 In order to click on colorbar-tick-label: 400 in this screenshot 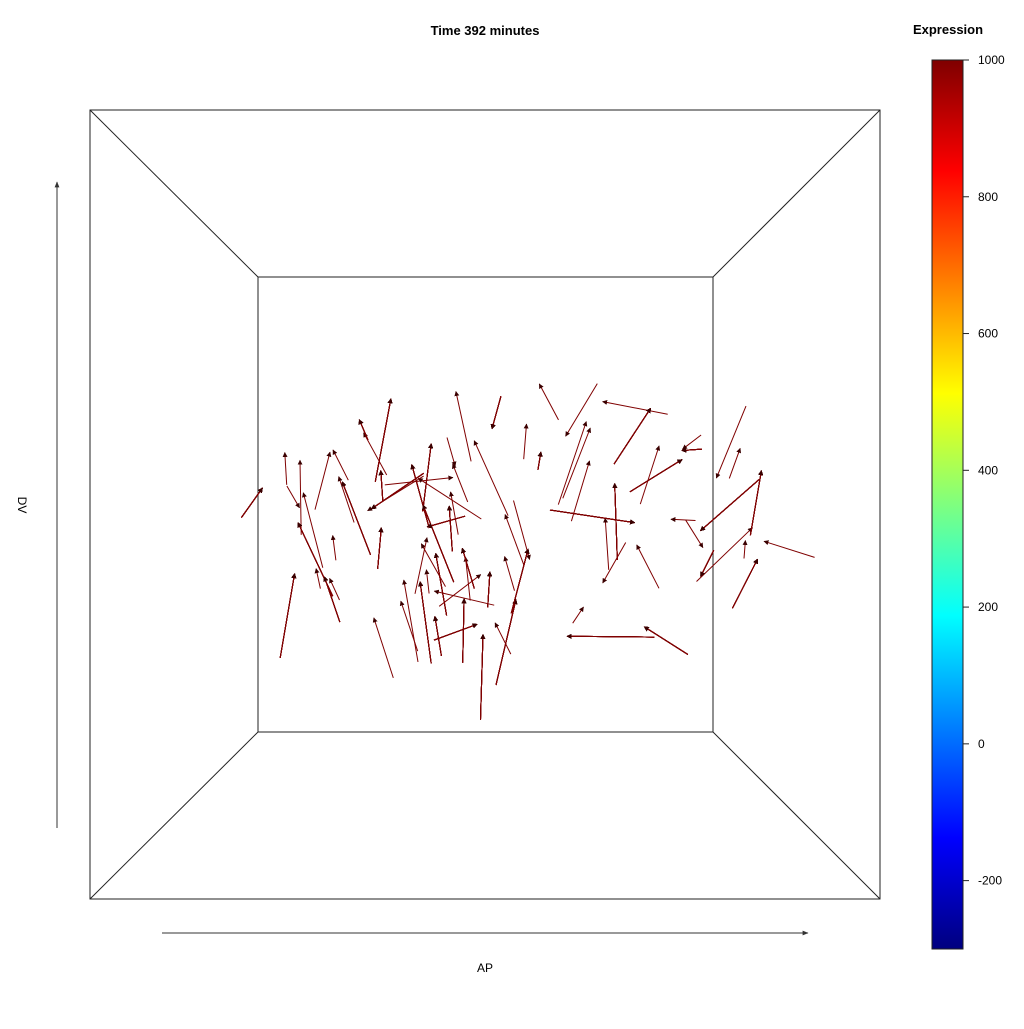, I will do `click(988, 470)`.